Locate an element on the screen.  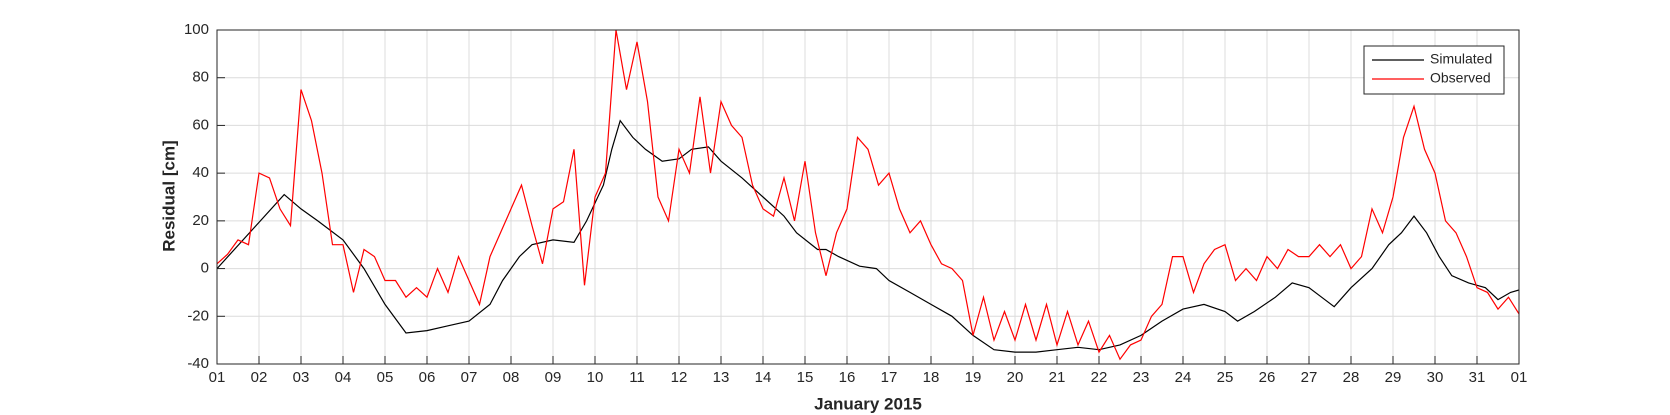
x-tick-label: 07 is located at coordinates (469, 377).